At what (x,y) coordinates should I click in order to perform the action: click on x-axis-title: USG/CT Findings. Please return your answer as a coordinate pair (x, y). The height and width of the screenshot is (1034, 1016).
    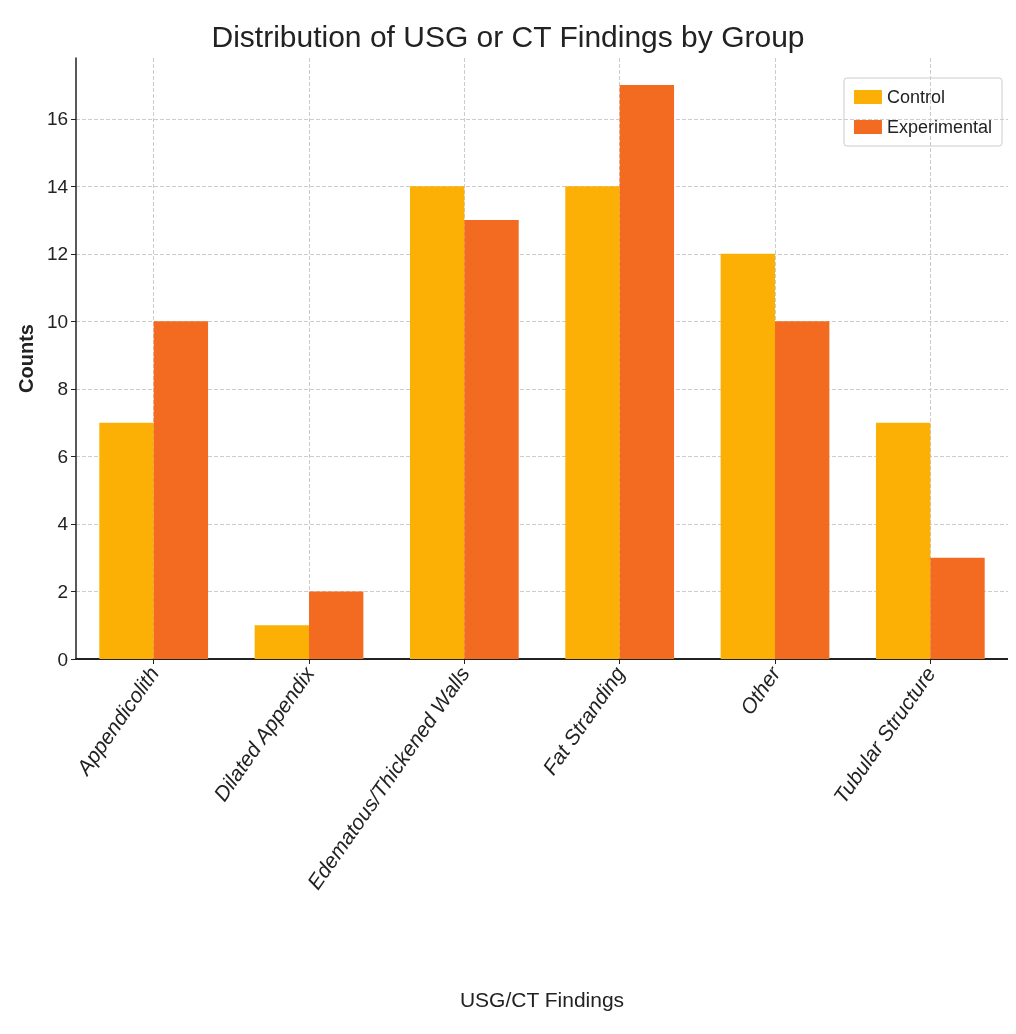
    Looking at the image, I should click on (542, 999).